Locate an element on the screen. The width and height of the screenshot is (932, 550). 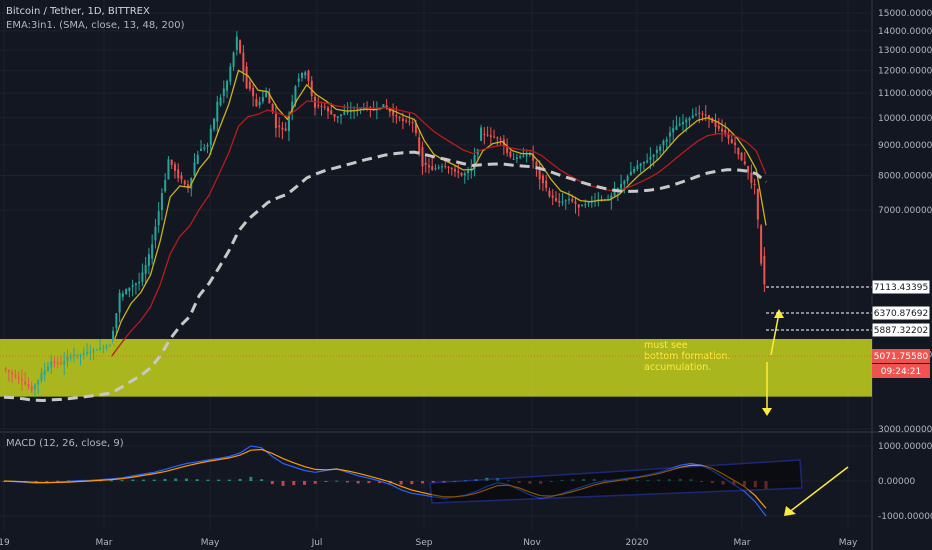
annotation-line: accumulation. is located at coordinates (677, 367).